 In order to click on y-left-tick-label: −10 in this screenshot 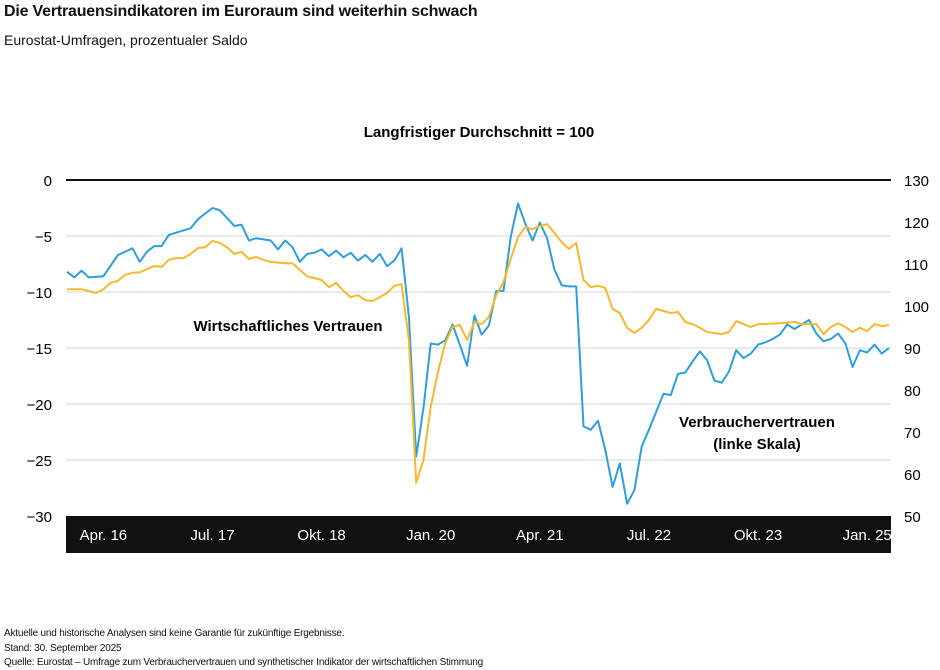, I will do `click(39, 293)`.